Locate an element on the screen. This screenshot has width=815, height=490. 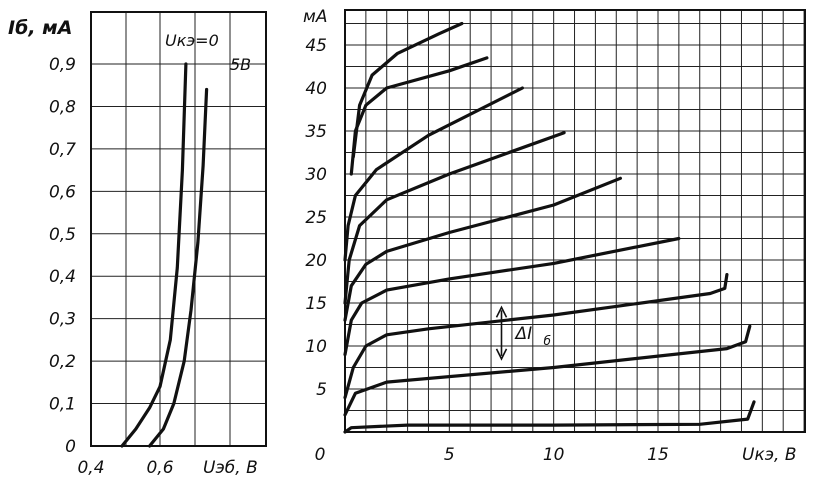
left-series-label: 5В is located at coordinates (240, 64).